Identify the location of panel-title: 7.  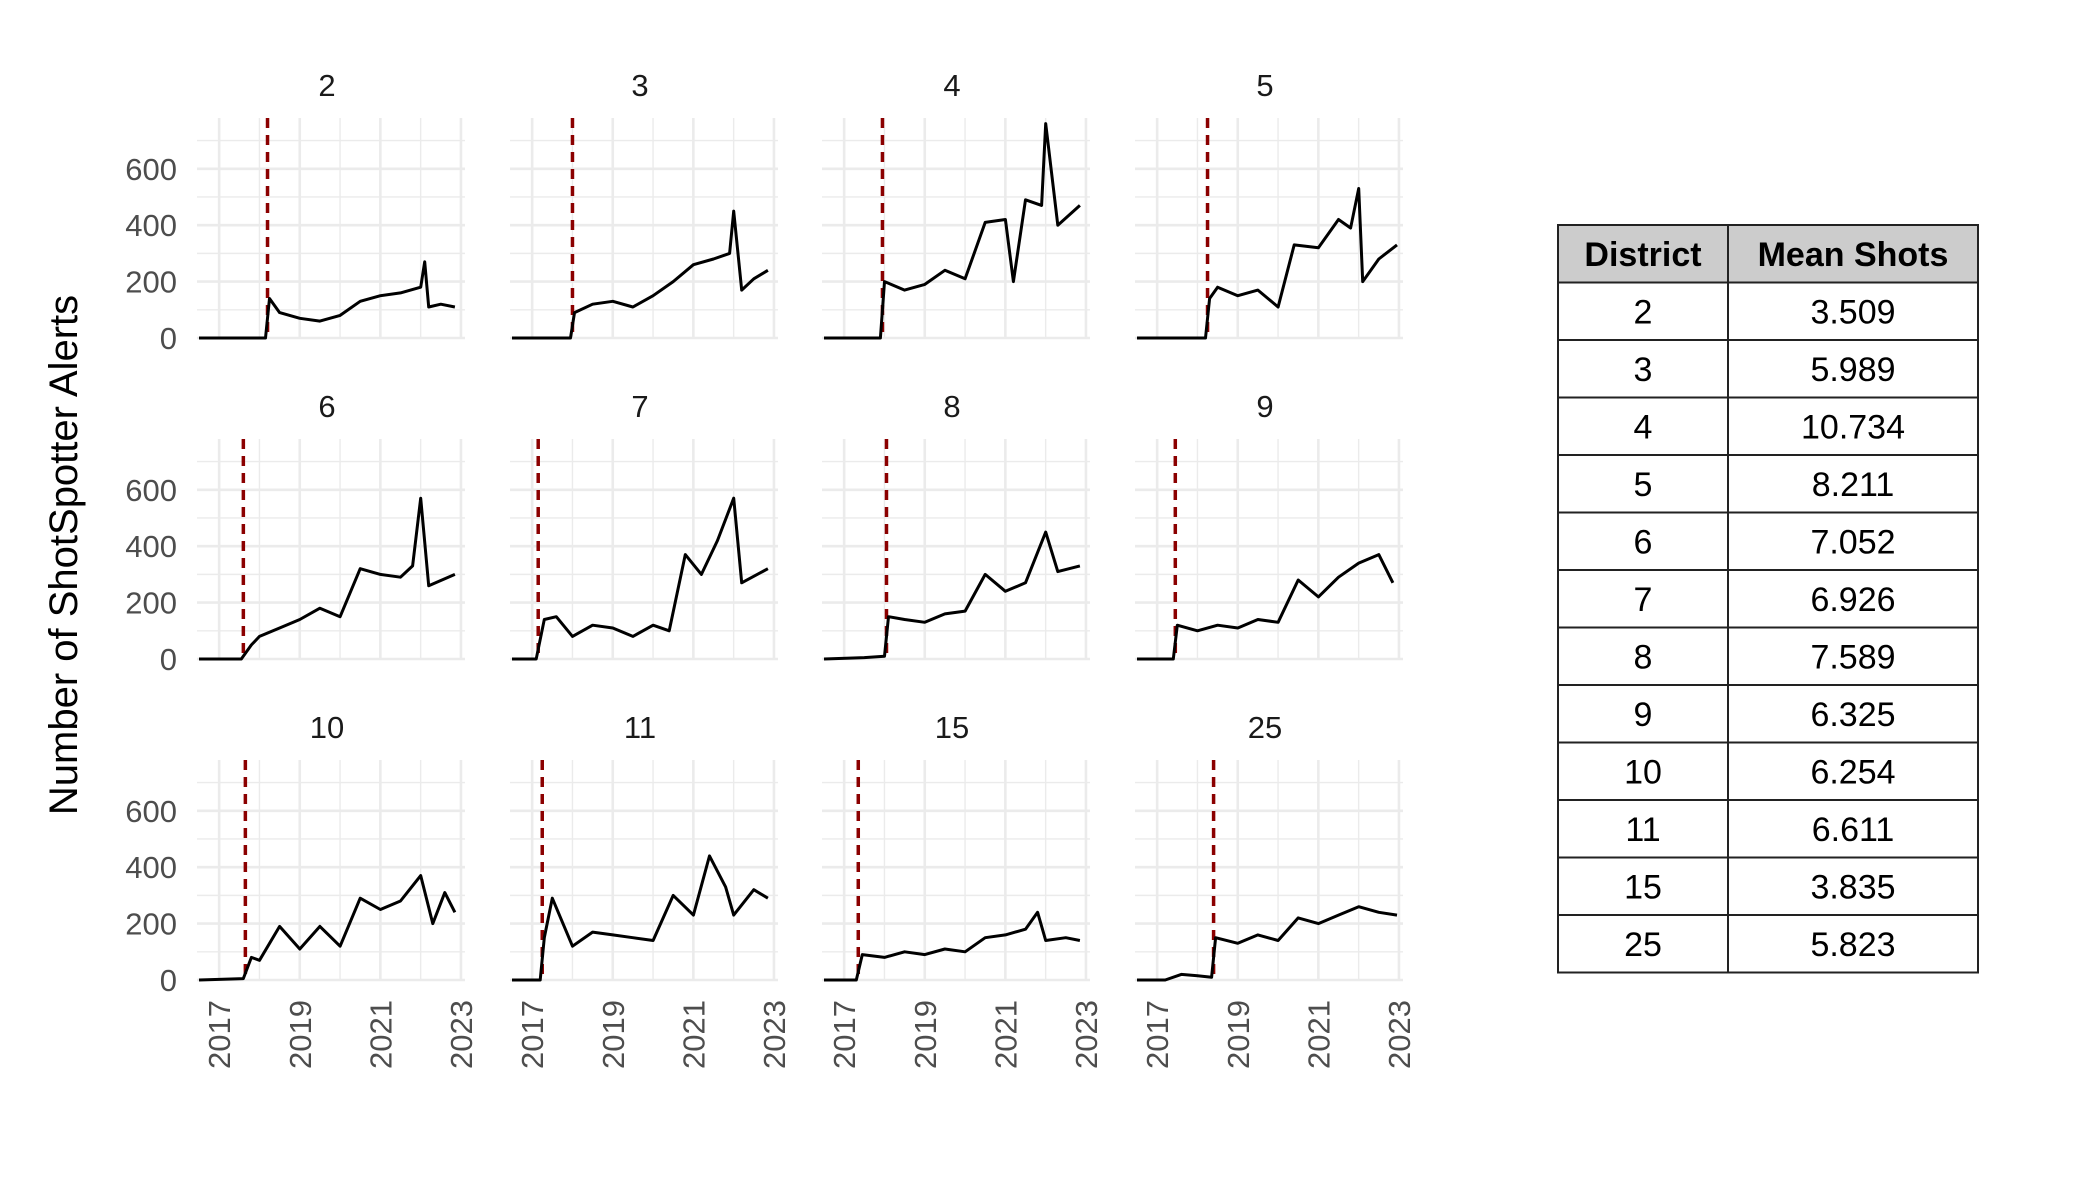
(639, 406).